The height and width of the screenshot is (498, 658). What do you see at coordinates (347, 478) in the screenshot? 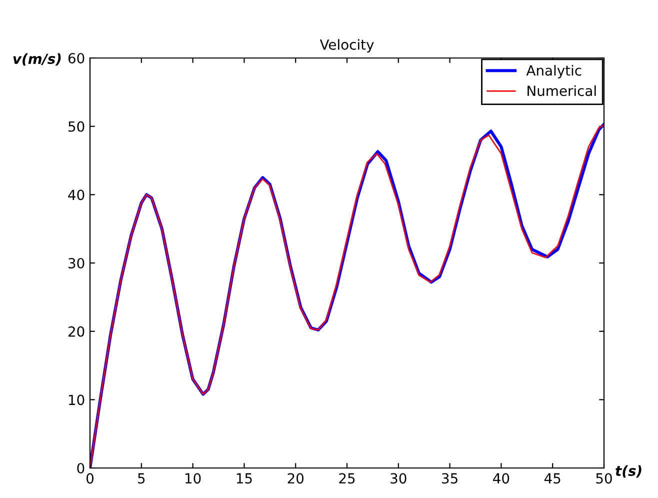
I see `x-tick-label: 25` at bounding box center [347, 478].